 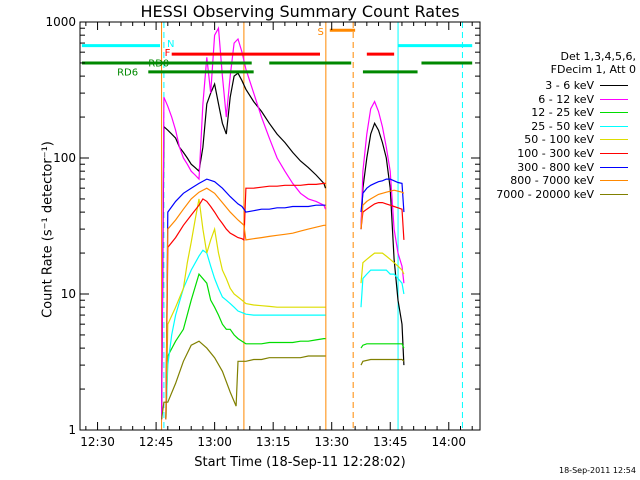 I want to click on x-tick-label-2: 13:00, so click(x=214, y=442).